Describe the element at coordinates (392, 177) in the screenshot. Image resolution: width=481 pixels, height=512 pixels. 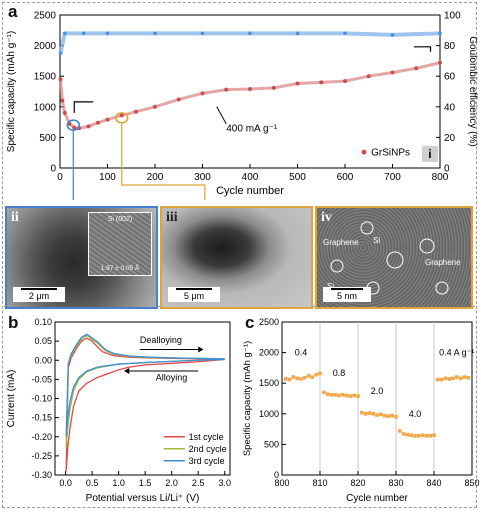
I see `x-tick-label: 700` at that location.